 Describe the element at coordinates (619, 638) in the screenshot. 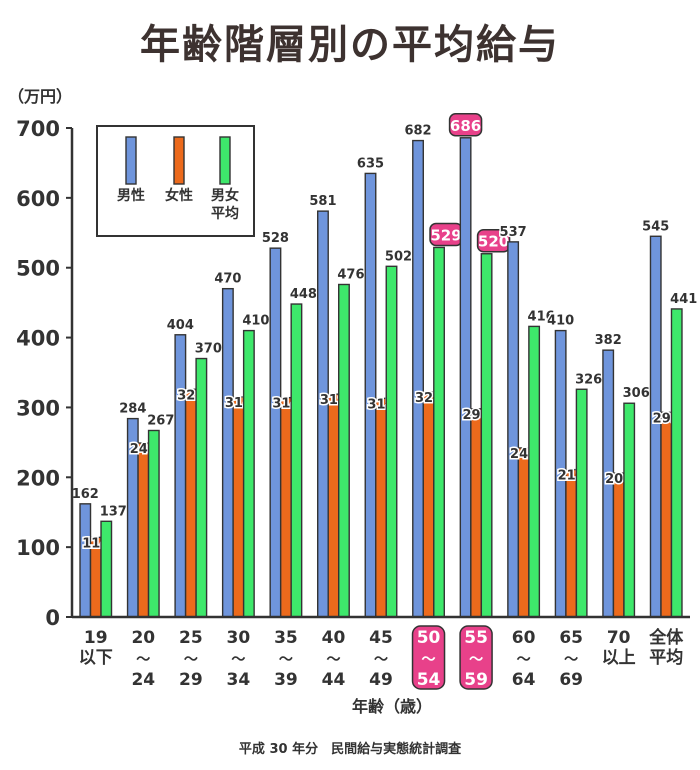

I see `category-label-11-0: 70` at that location.